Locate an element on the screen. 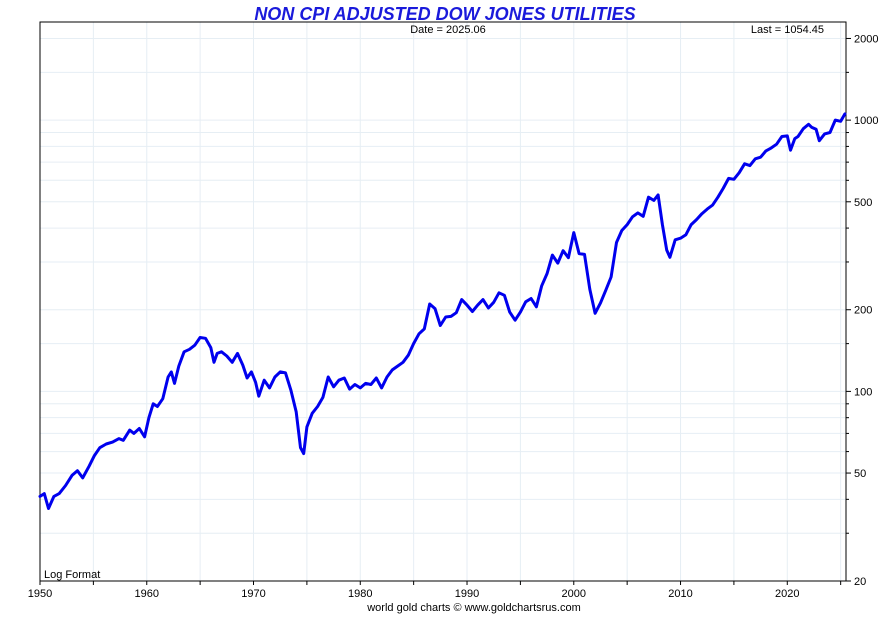 This screenshot has height=625, width=890. x-tick-label: 1990 is located at coordinates (467, 594).